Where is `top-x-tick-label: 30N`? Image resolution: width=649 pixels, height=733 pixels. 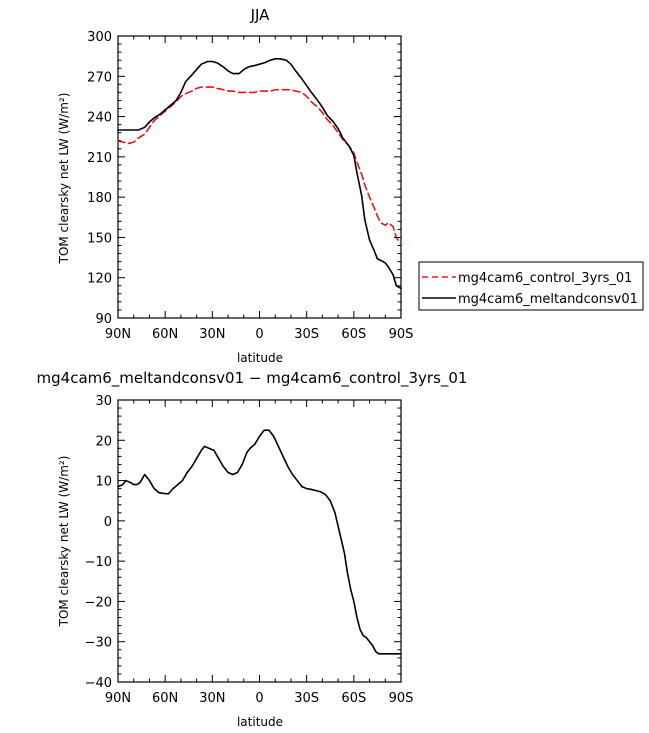 top-x-tick-label: 30N is located at coordinates (212, 334).